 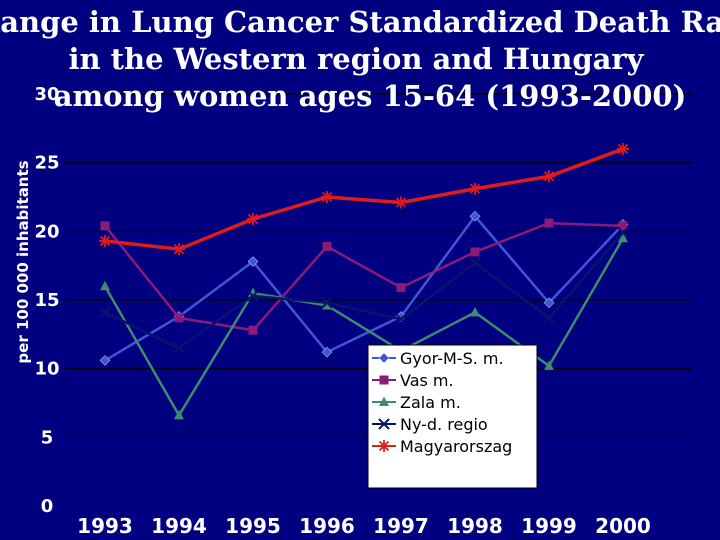 What do you see at coordinates (356, 59) in the screenshot?
I see `chart-title-line-2: in the Western region and Hungary` at bounding box center [356, 59].